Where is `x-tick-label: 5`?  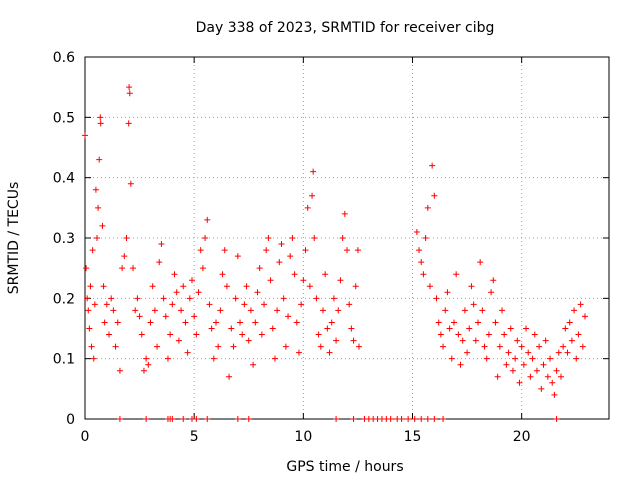
x-tick-label: 5 is located at coordinates (194, 437).